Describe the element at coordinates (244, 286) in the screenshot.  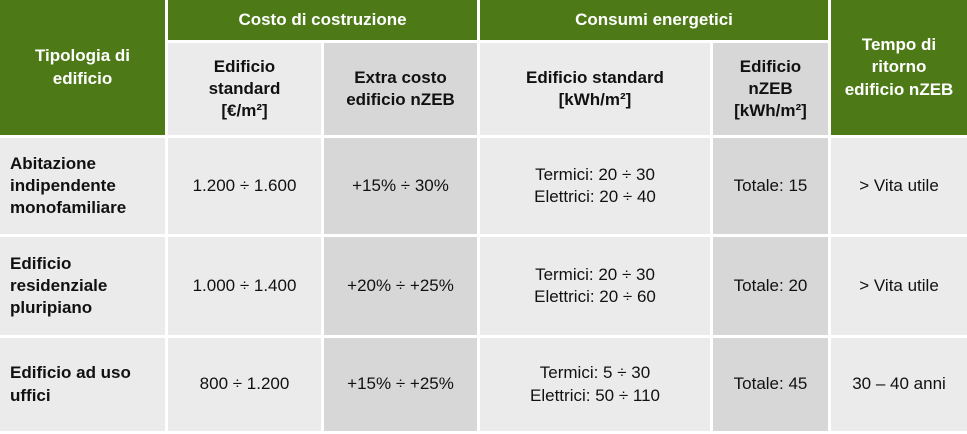
I see `row-cost: 1.000 ÷ 1.400` at that location.